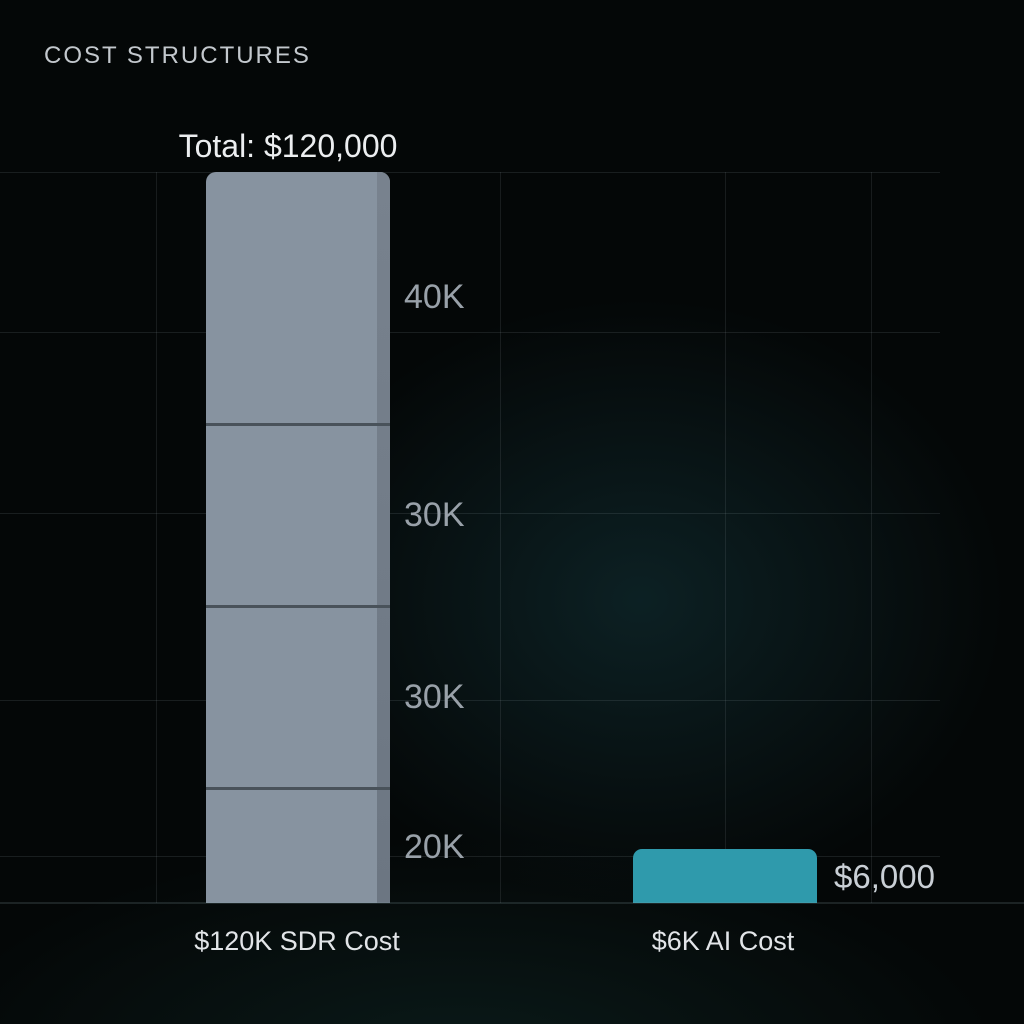  Describe the element at coordinates (383, 537) in the screenshot. I see `sdr-bar-side-edge` at that location.